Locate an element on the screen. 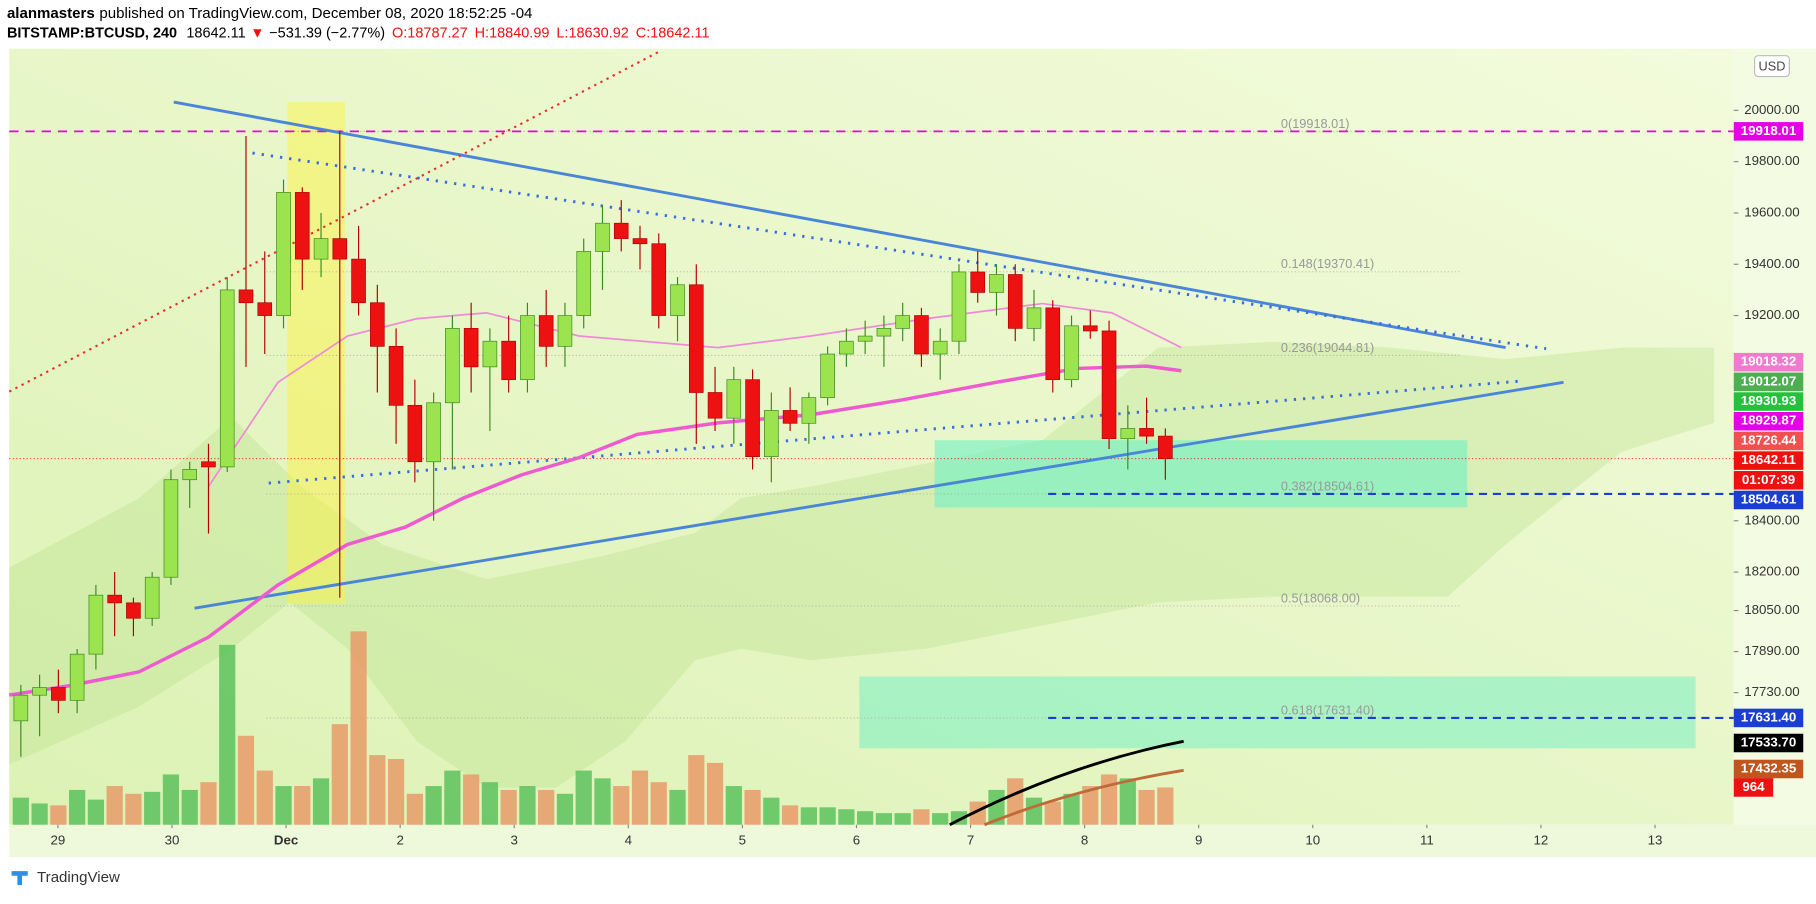 The height and width of the screenshot is (904, 1816). last-price: 18642.11 is located at coordinates (215, 34).